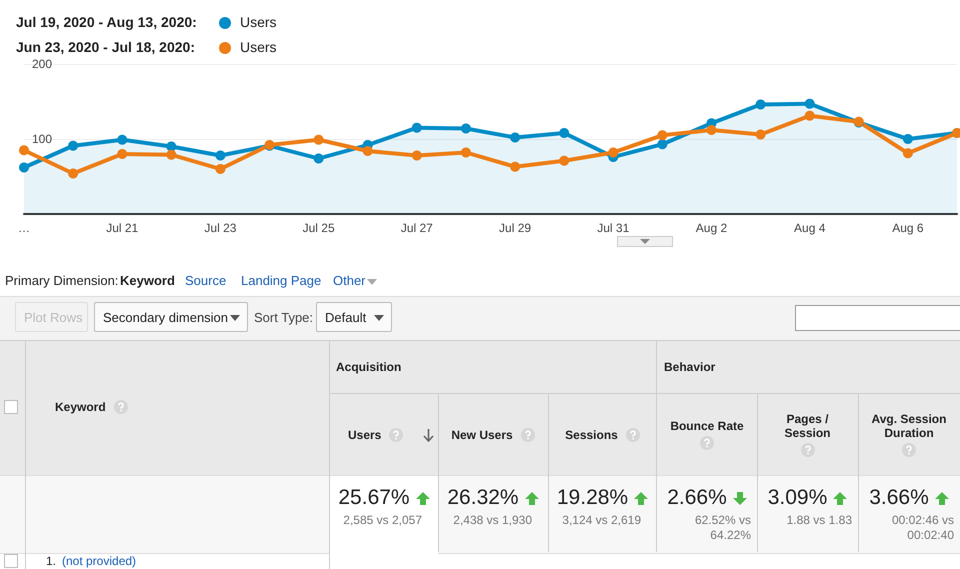 The height and width of the screenshot is (569, 960). What do you see at coordinates (613, 228) in the screenshot?
I see `x-tick-label: Jul 31` at bounding box center [613, 228].